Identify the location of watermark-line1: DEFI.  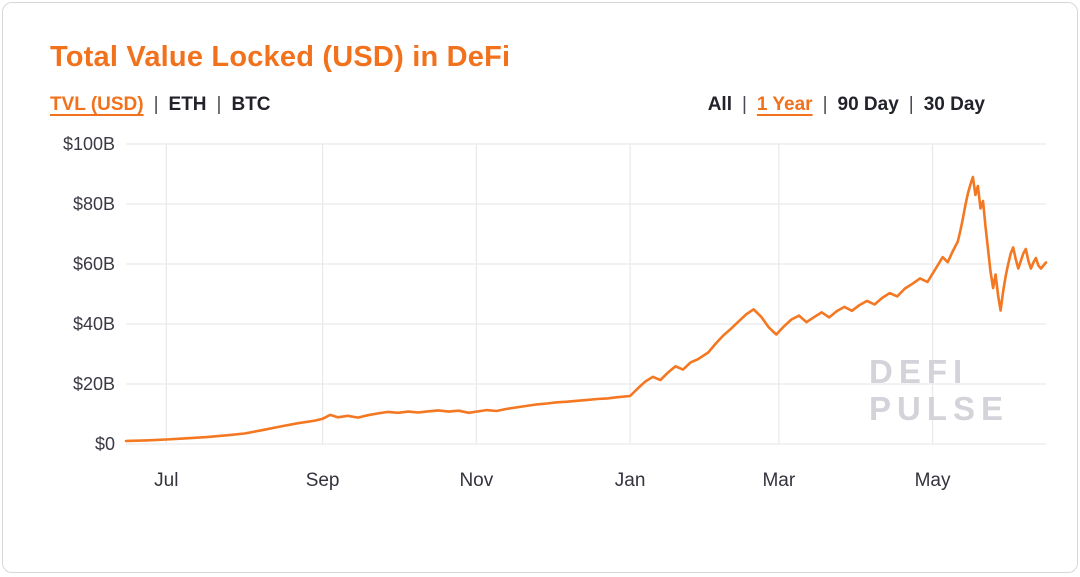
(919, 371).